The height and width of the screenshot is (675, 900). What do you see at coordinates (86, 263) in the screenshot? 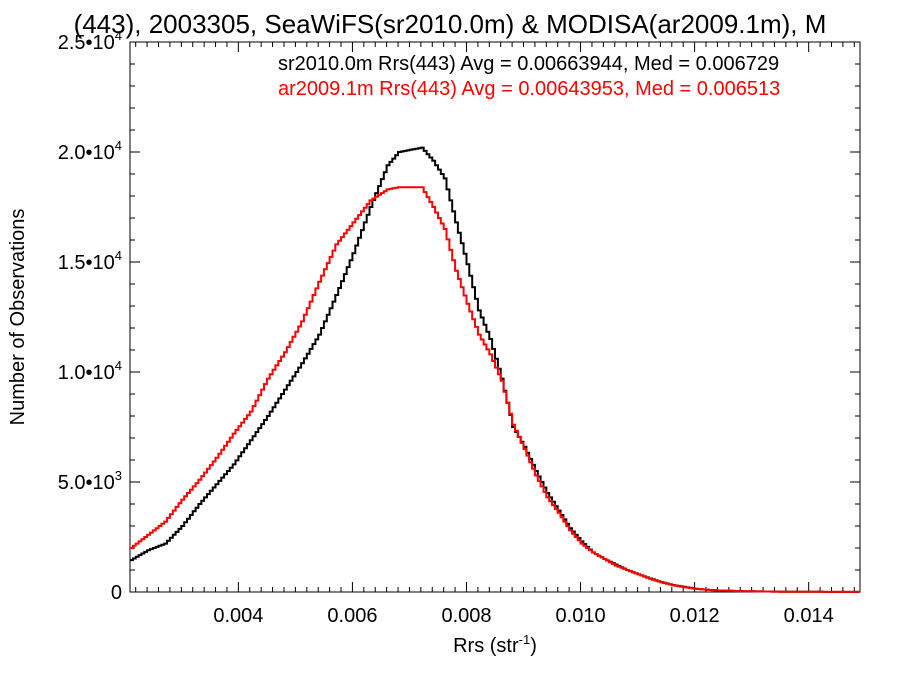
I see `y-tick-label-base: 1.5•10` at bounding box center [86, 263].